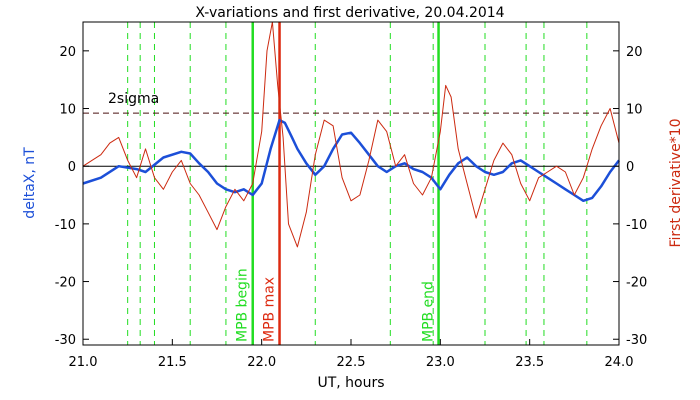  What do you see at coordinates (30, 183) in the screenshot?
I see `y-axis-left-label: deltaX, nT` at bounding box center [30, 183].